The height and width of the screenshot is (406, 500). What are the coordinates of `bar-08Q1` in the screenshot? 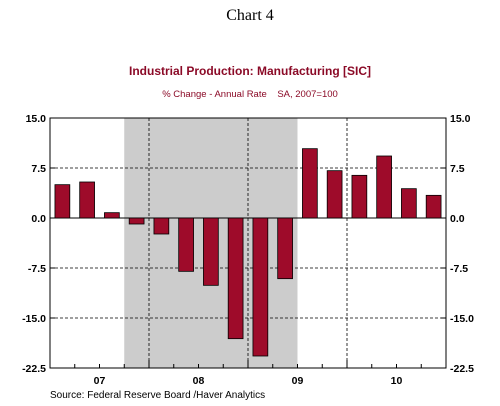 It's located at (161, 226).